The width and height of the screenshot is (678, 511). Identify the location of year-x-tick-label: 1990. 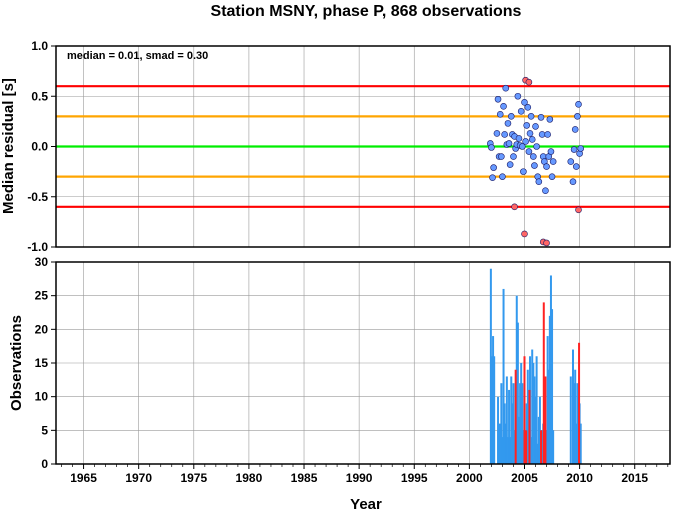
(359, 478).